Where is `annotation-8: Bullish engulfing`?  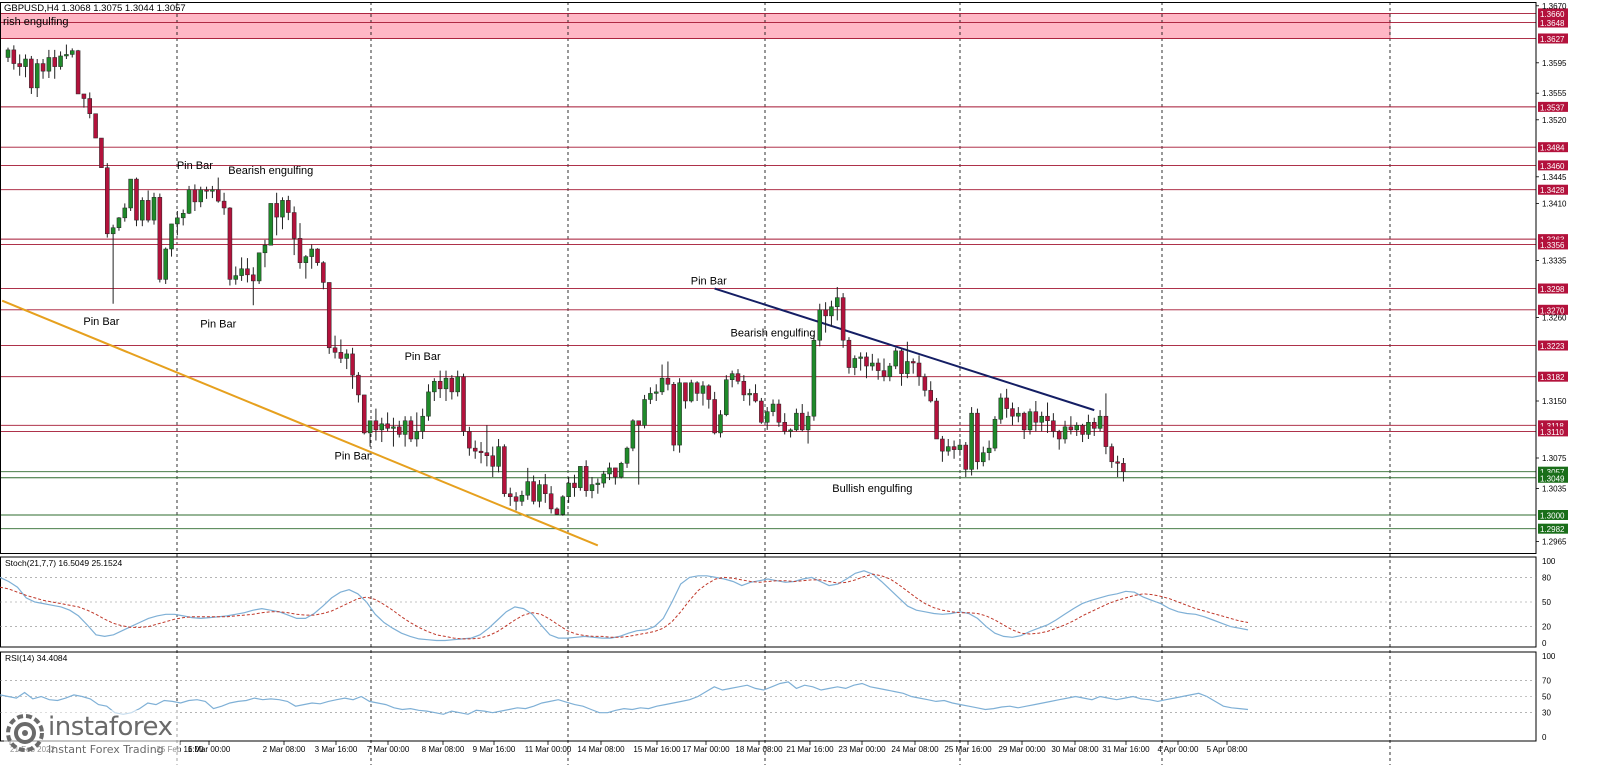 annotation-8: Bullish engulfing is located at coordinates (872, 489).